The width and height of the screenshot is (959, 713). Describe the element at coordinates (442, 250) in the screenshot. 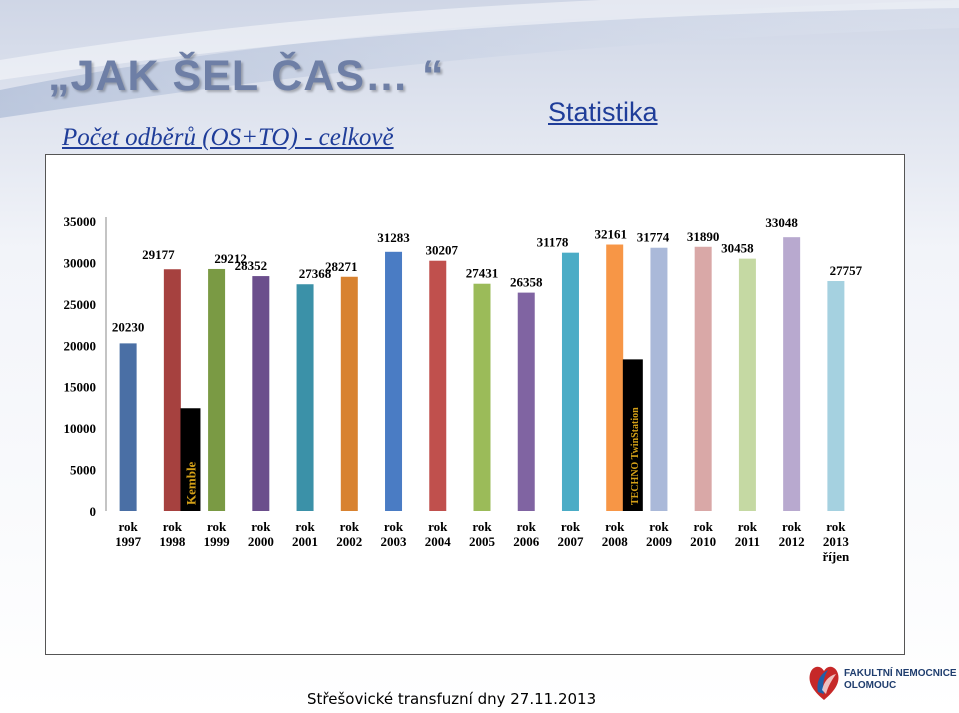

I see `data-label: 30207` at that location.